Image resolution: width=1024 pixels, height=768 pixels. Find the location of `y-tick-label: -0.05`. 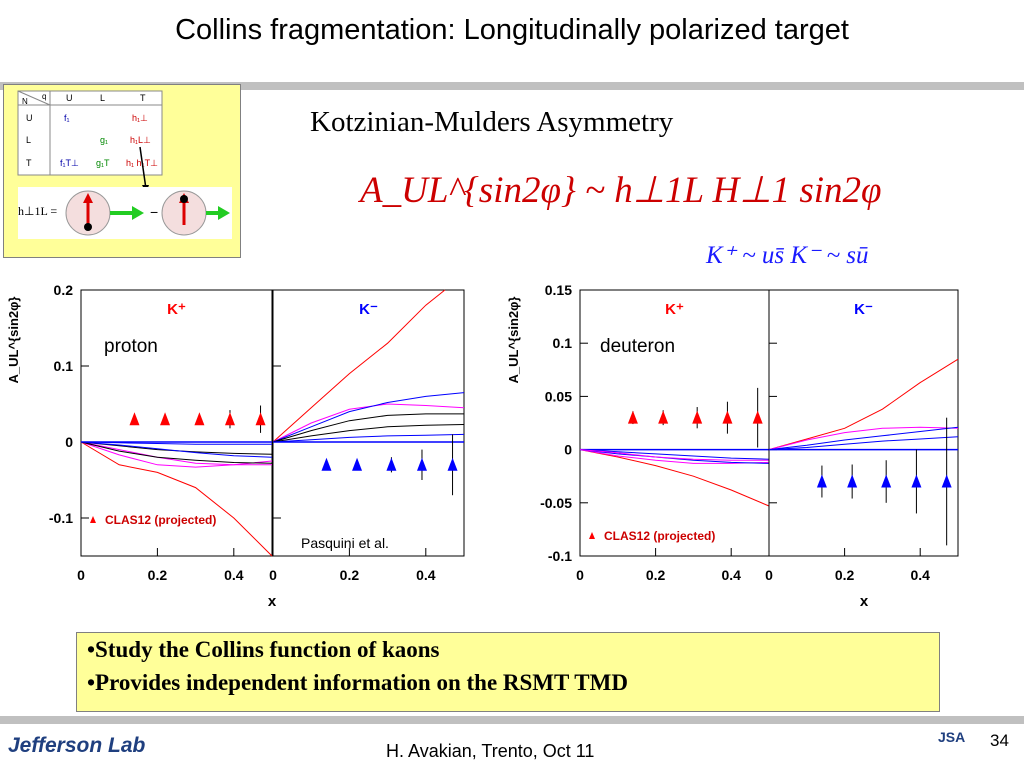

y-tick-label: -0.05 is located at coordinates (556, 503).